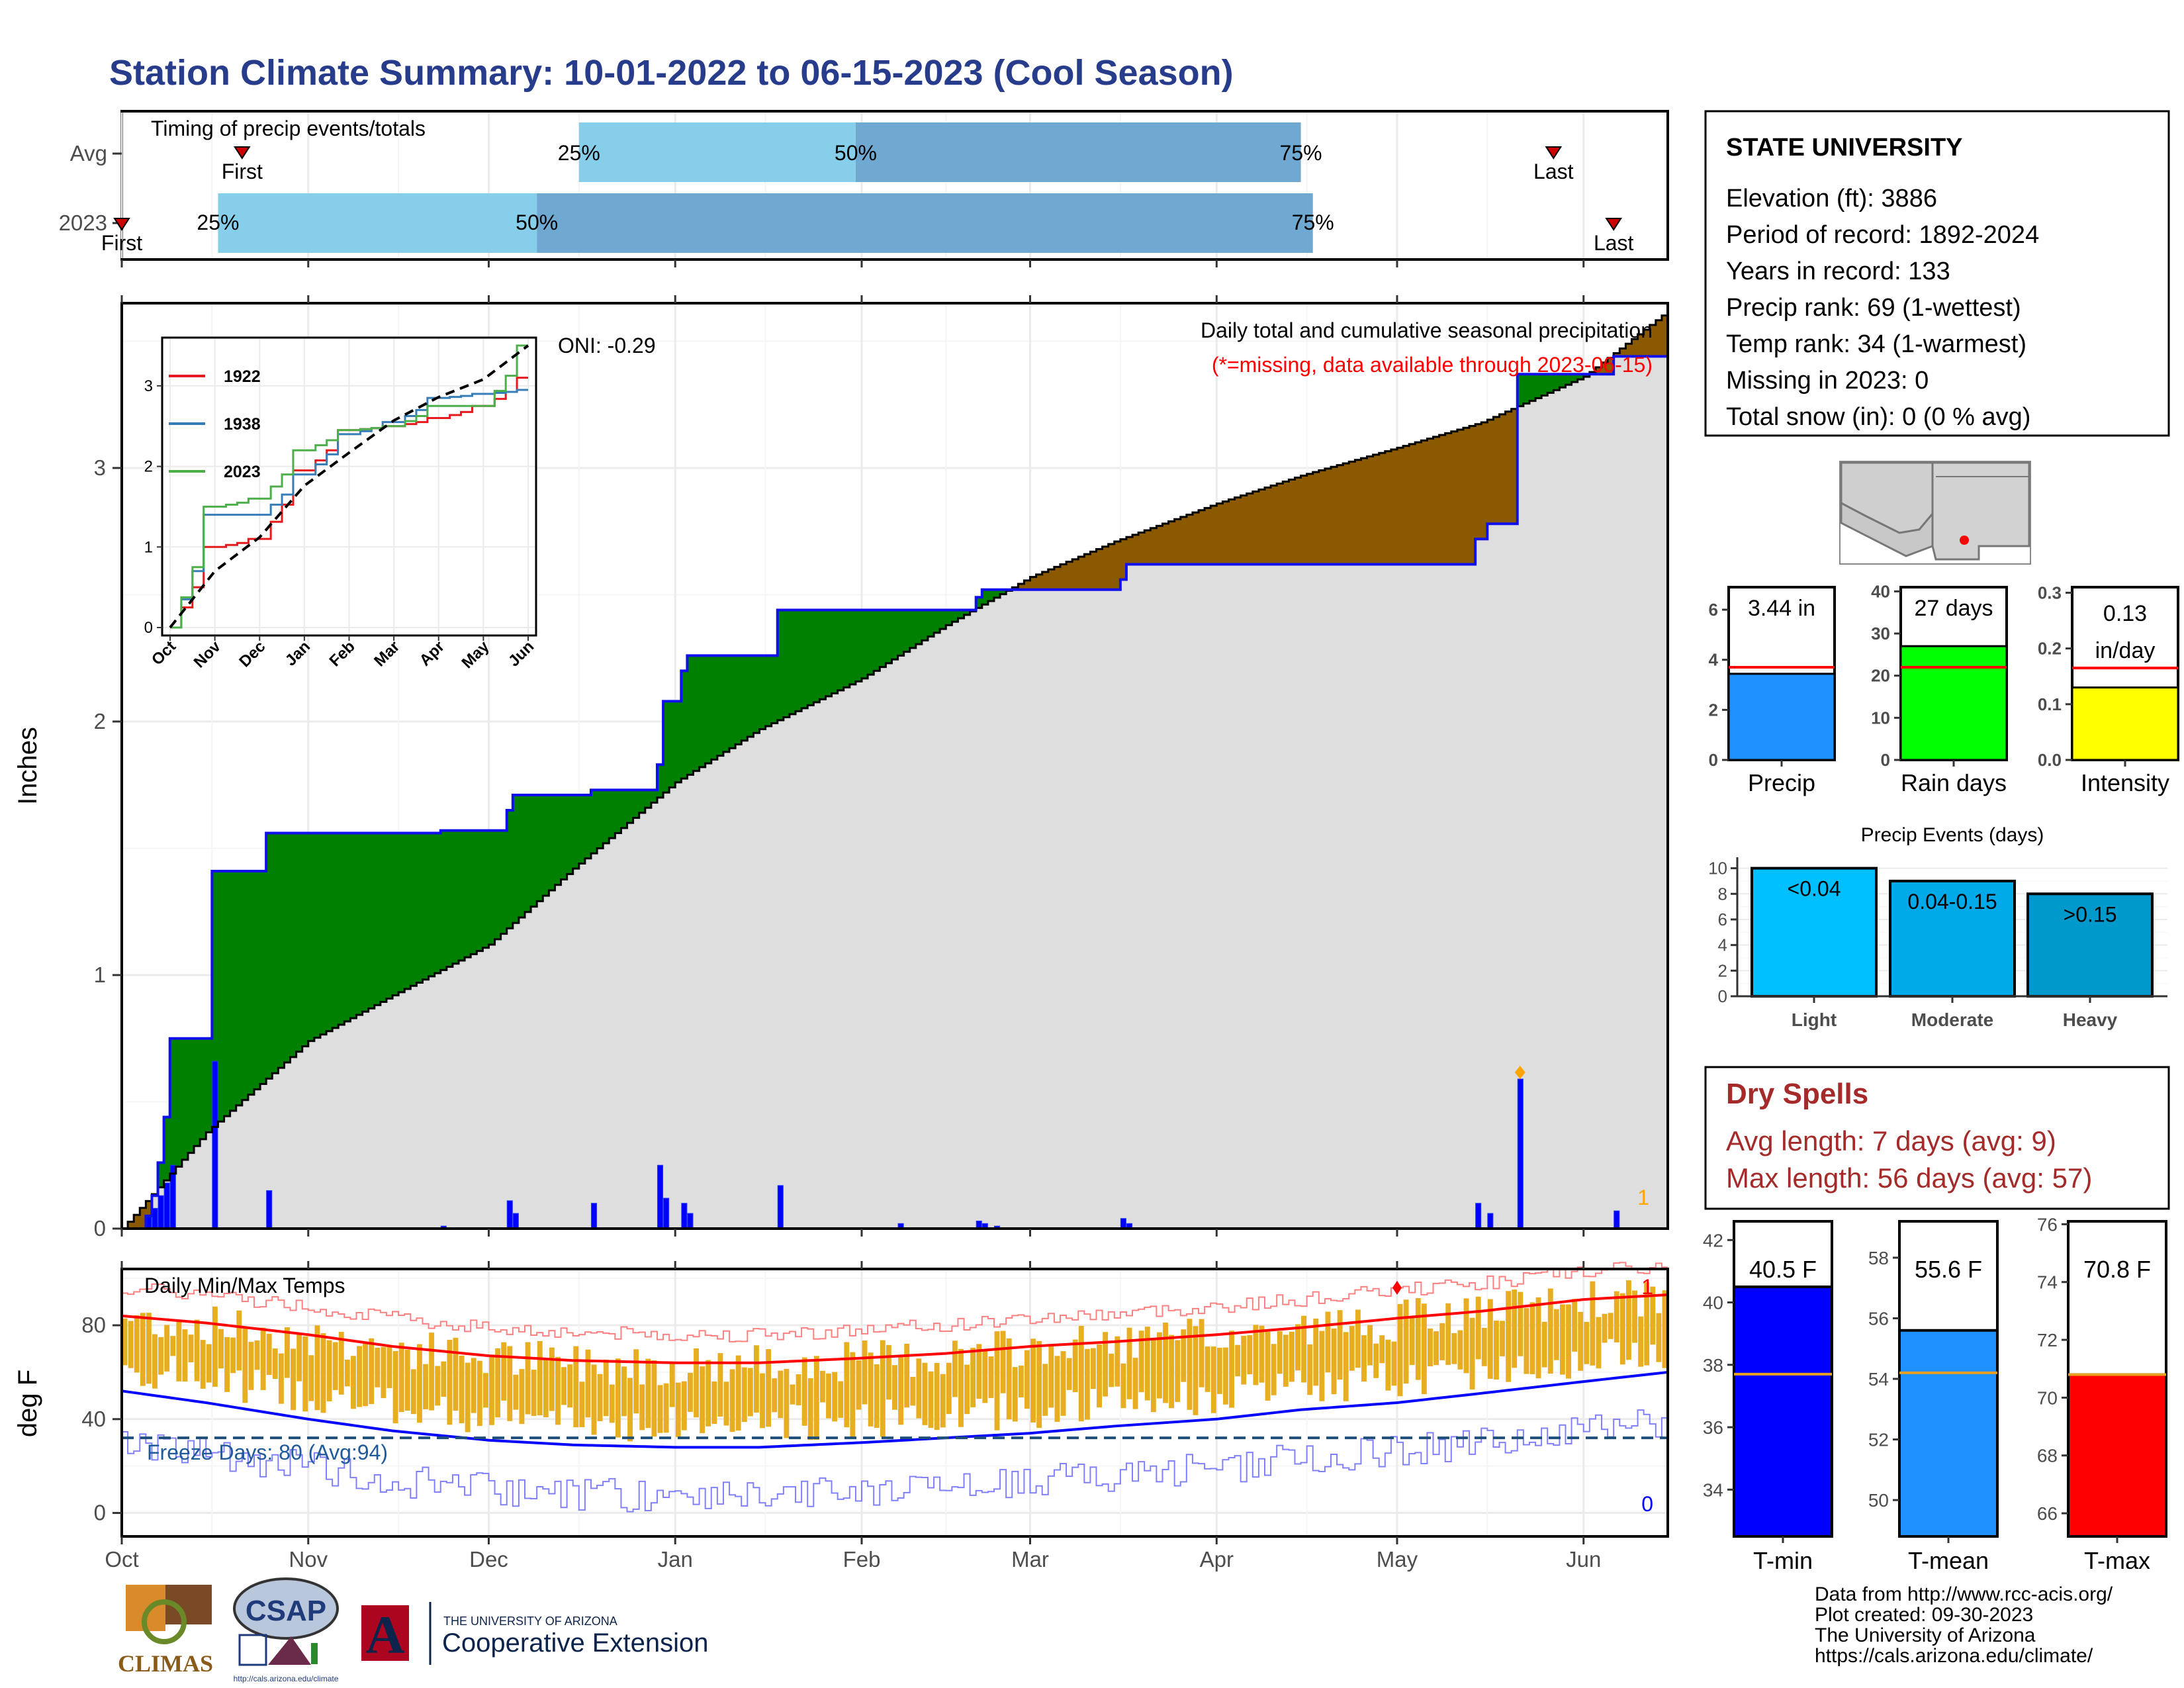 The height and width of the screenshot is (1688, 2184). I want to click on max-daily-marker, so click(1519, 1073).